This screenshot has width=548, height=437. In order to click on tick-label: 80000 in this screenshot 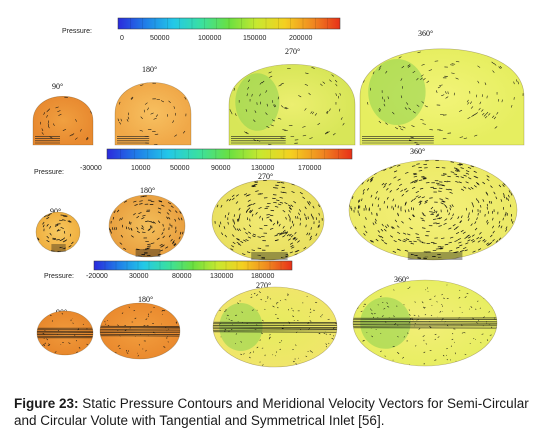, I will do `click(182, 276)`.